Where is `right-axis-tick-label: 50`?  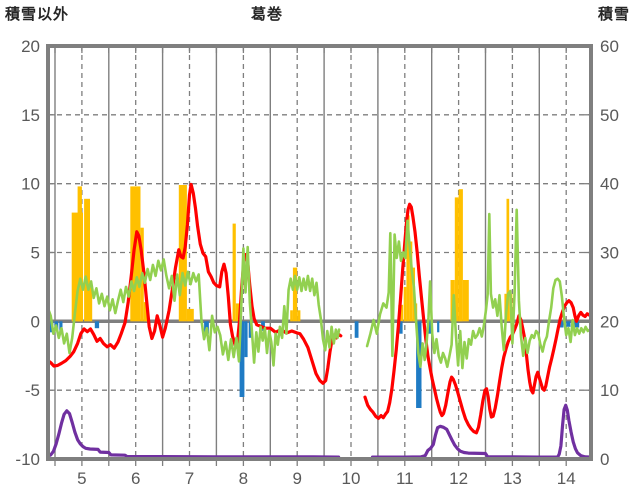 right-axis-tick-label: 50 is located at coordinates (609, 115).